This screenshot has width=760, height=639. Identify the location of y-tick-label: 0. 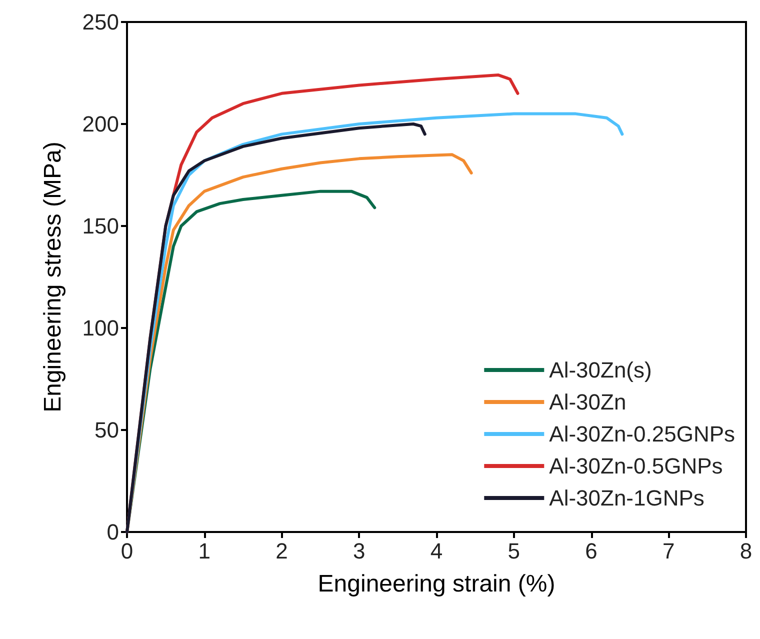
(112, 532).